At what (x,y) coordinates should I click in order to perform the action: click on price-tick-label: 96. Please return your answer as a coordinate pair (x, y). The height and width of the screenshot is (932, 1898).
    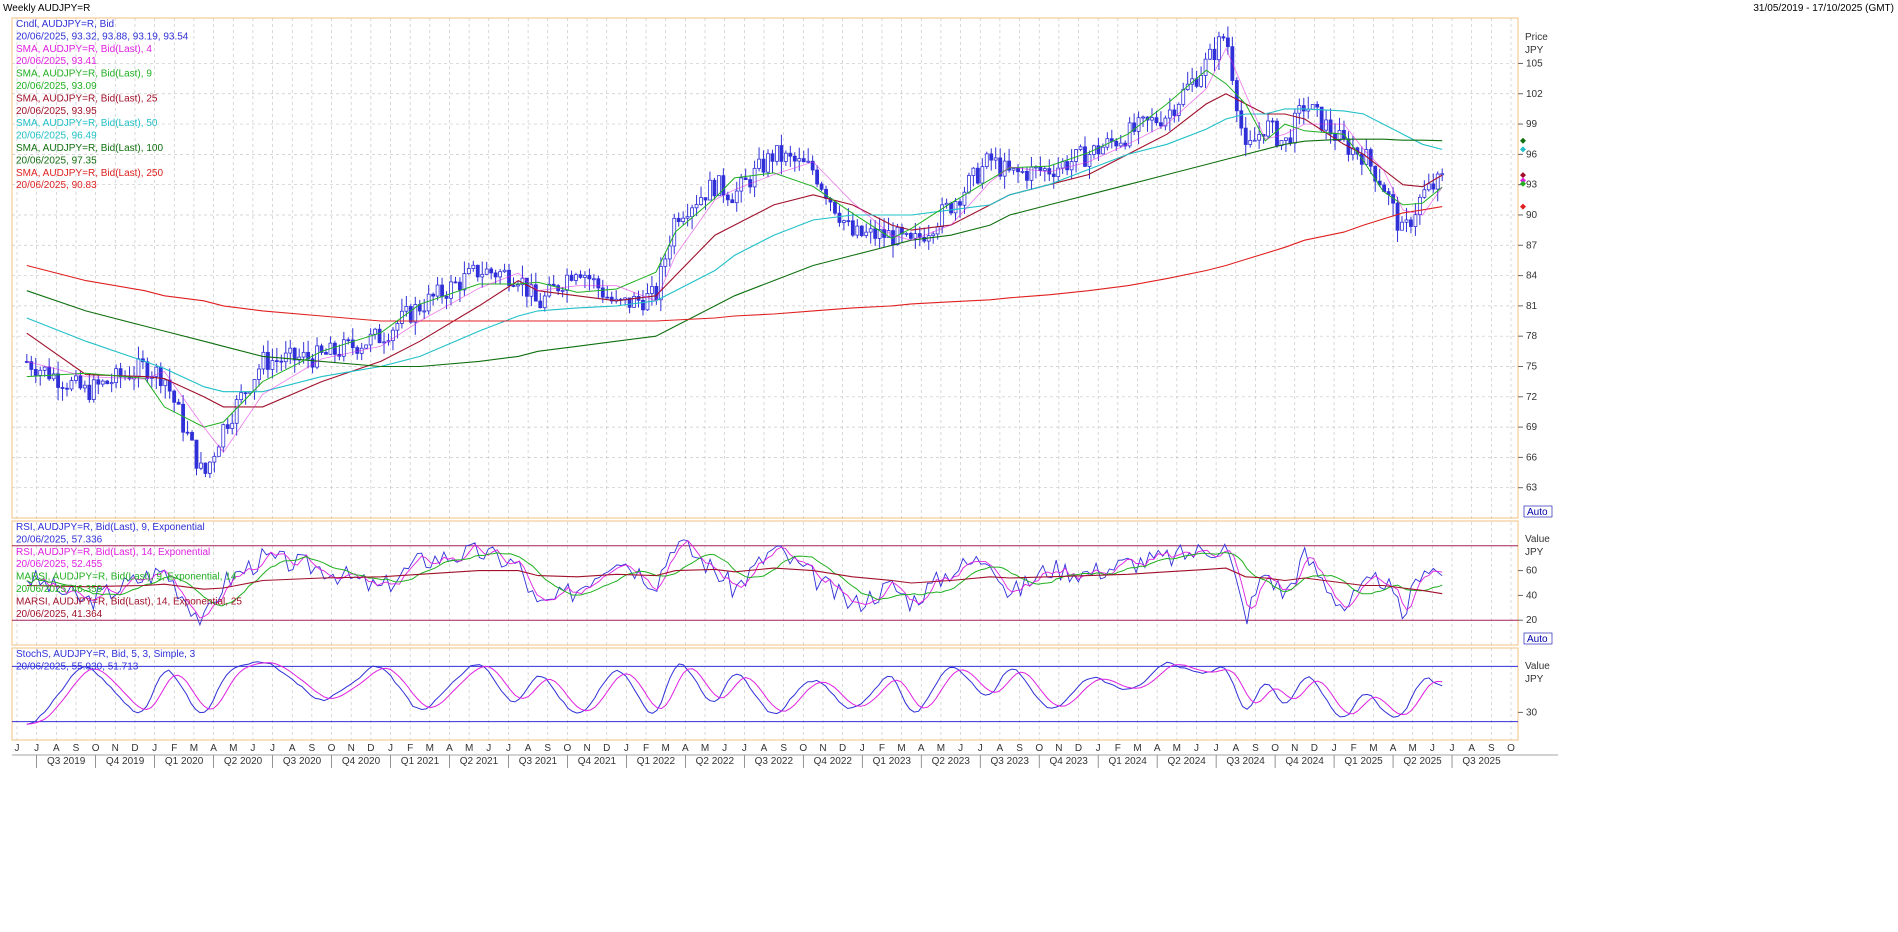
    Looking at the image, I should click on (1532, 154).